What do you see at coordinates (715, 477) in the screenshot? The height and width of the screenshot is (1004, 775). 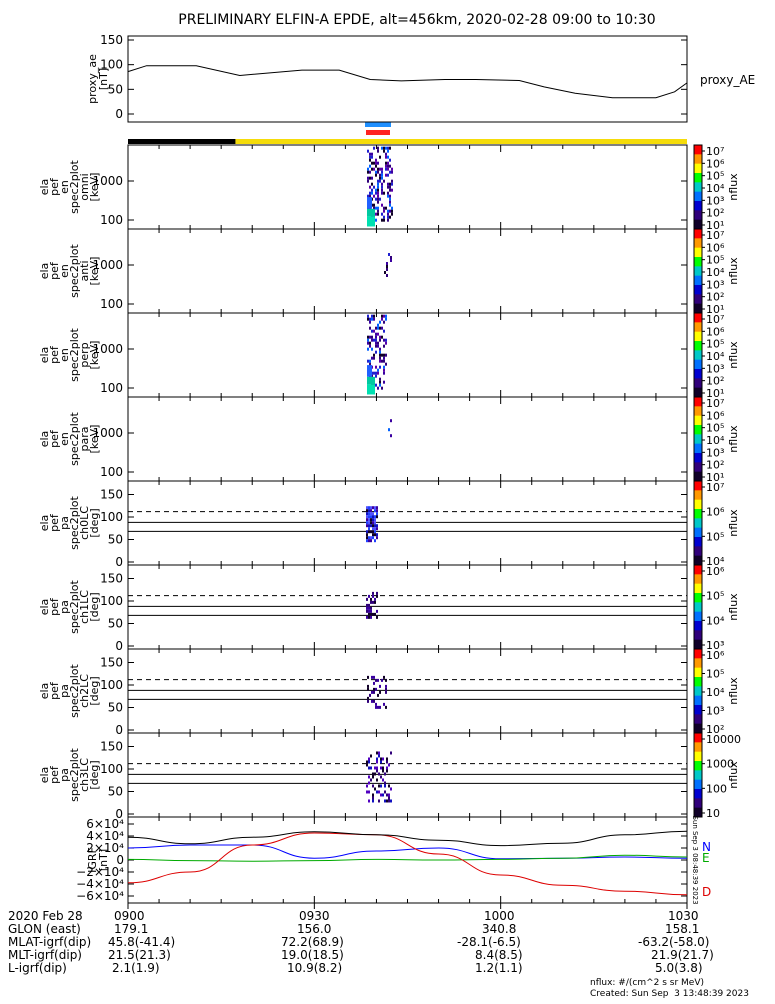 I see `colorbar-tick-label: 10¹` at bounding box center [715, 477].